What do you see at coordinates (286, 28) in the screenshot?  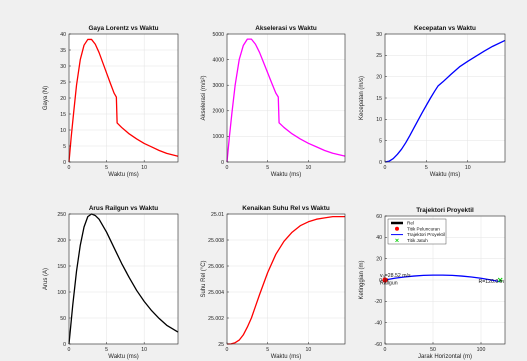 I see `chart-2-title: Akselerasi vs Waktu` at bounding box center [286, 28].